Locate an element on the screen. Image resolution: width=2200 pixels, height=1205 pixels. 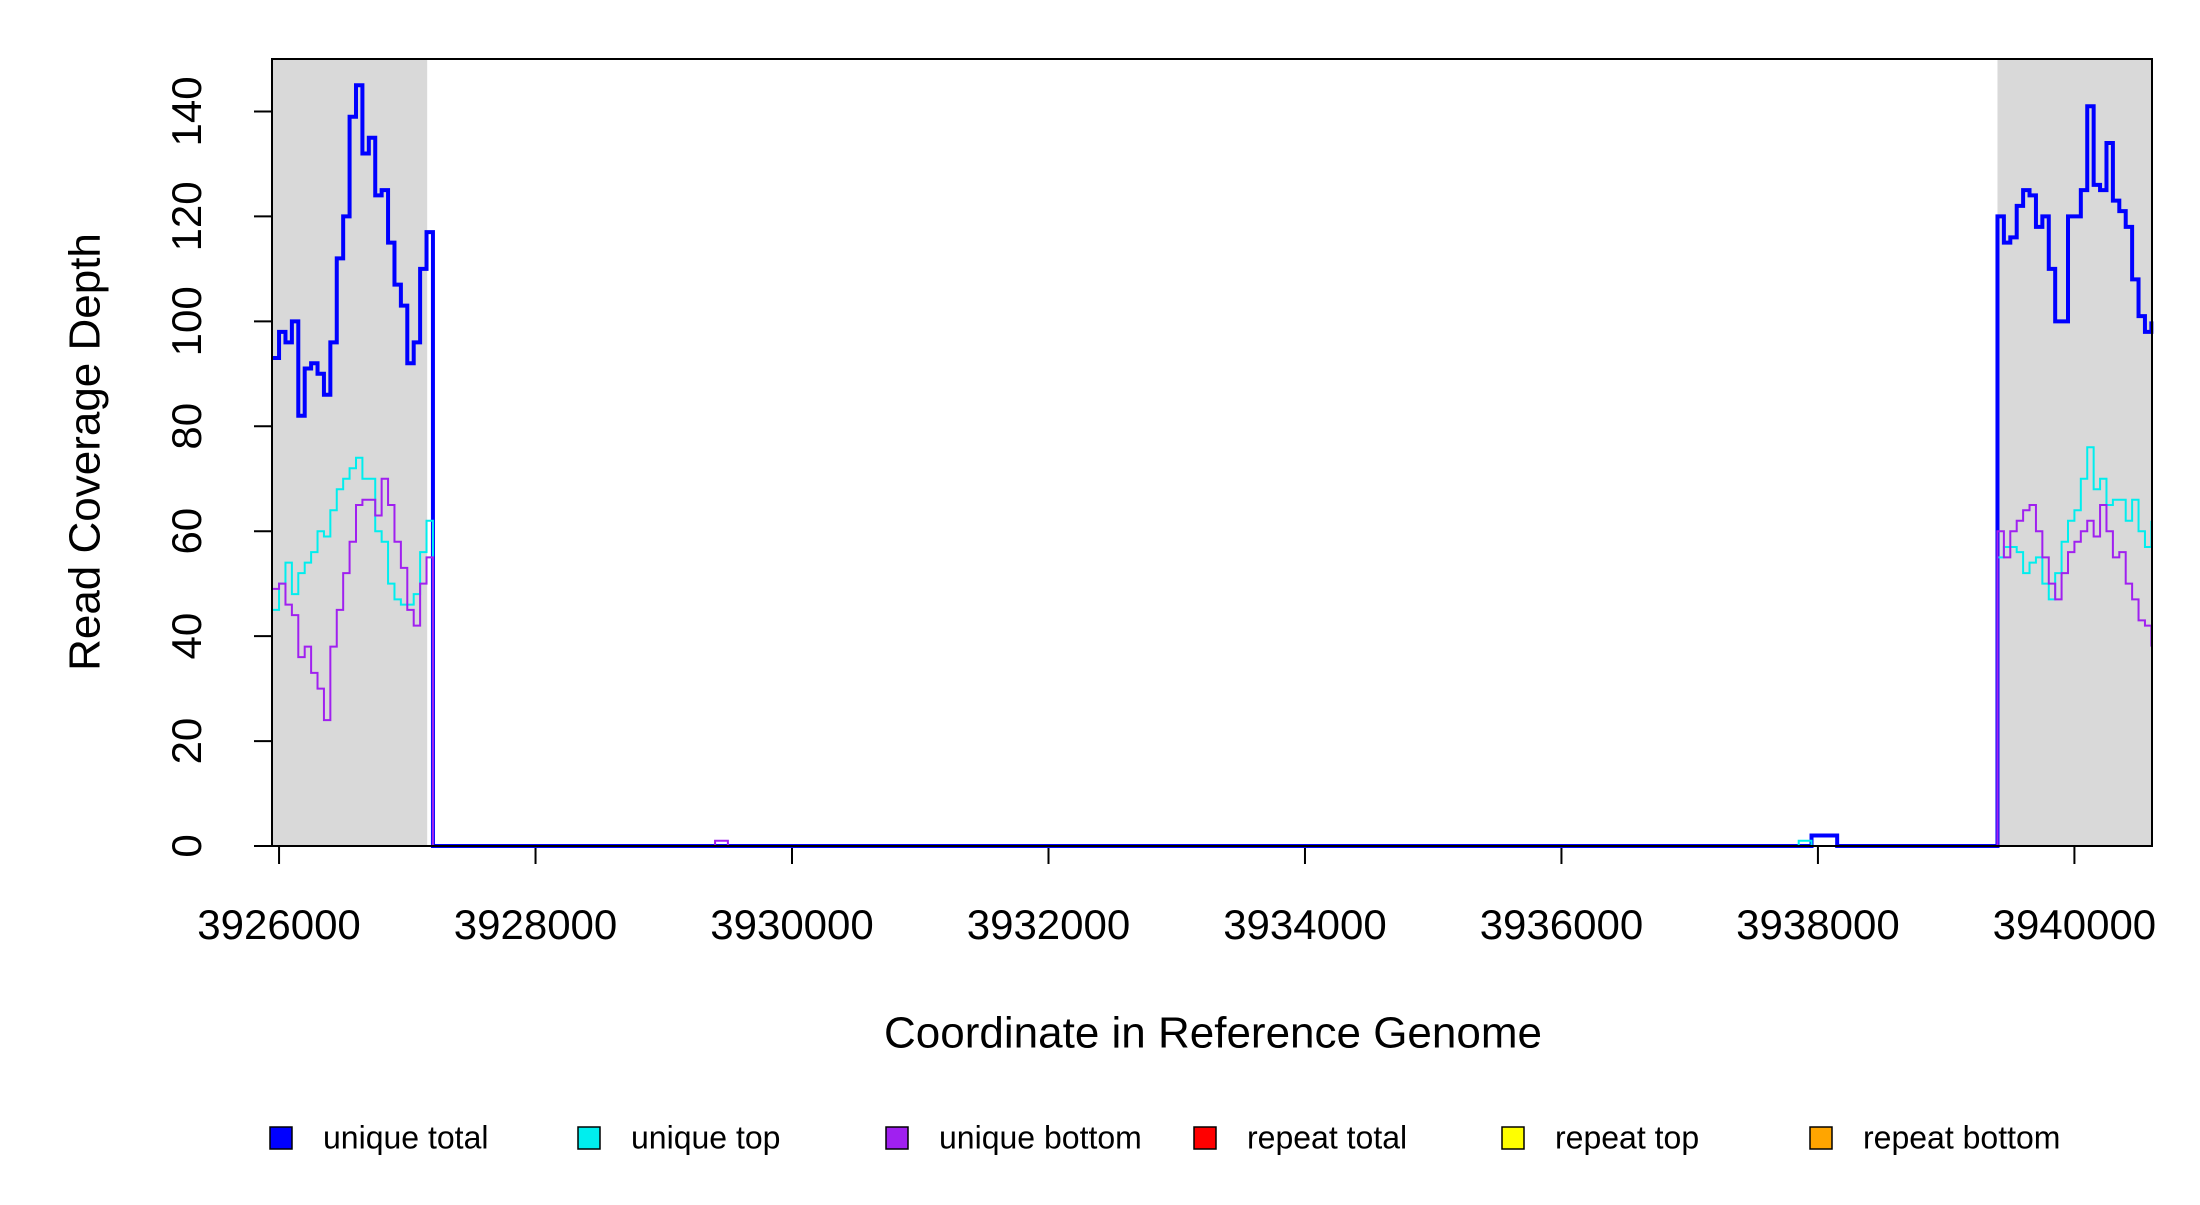
legend-label: unique bottom is located at coordinates (1040, 1137).